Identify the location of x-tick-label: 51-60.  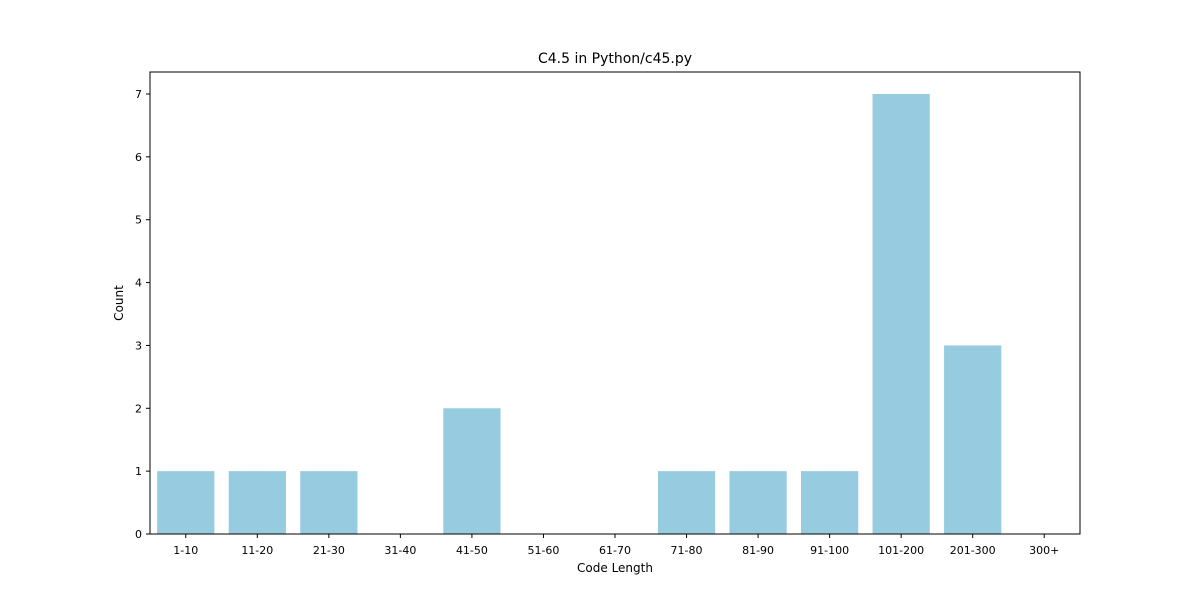
(543, 550).